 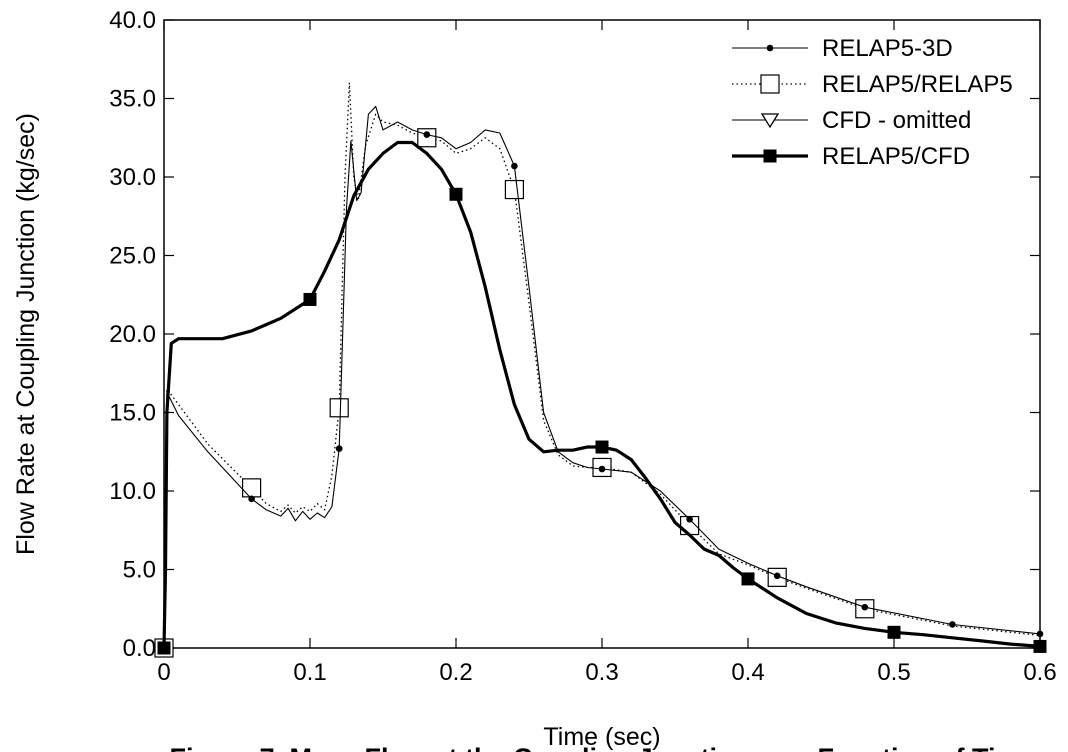 I want to click on legend-item: RELAP5-3D, so click(x=842, y=48).